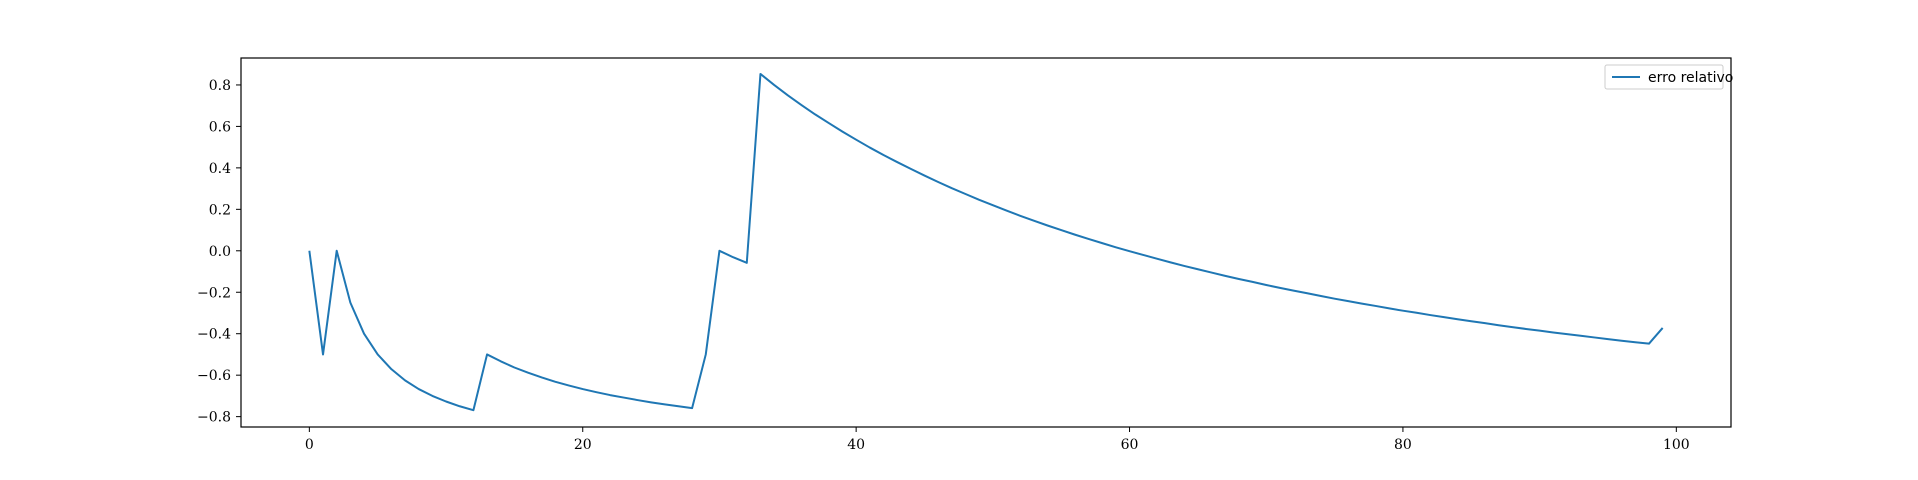 The width and height of the screenshot is (1918, 480). What do you see at coordinates (856, 445) in the screenshot?
I see `x-tick-label: 40` at bounding box center [856, 445].